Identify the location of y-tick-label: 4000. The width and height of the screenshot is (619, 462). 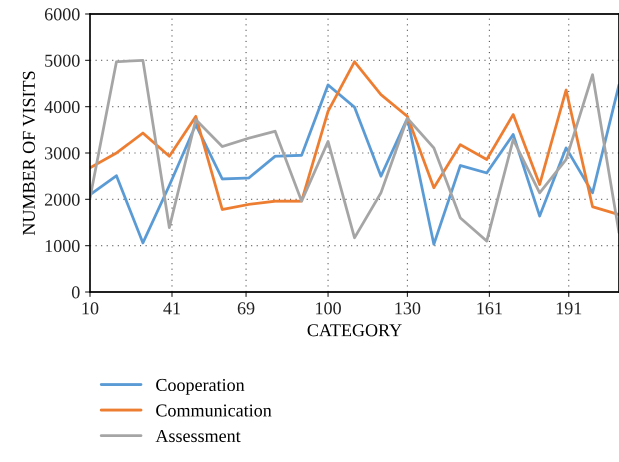
(62, 107).